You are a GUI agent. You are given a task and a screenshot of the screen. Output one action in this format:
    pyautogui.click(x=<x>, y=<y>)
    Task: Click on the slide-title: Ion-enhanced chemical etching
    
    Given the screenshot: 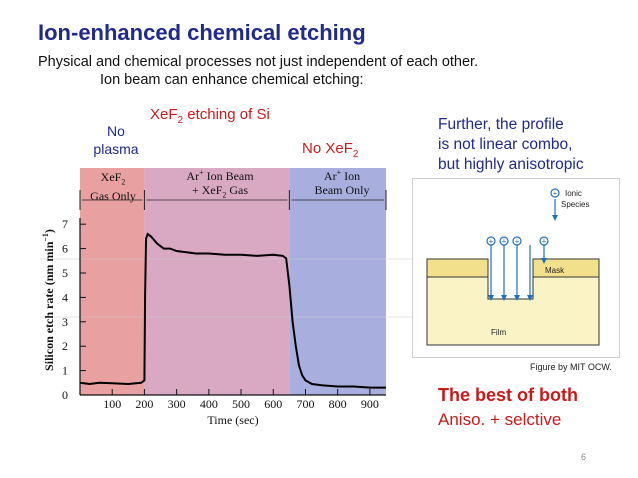 What is the action you would take?
    pyautogui.click(x=202, y=32)
    